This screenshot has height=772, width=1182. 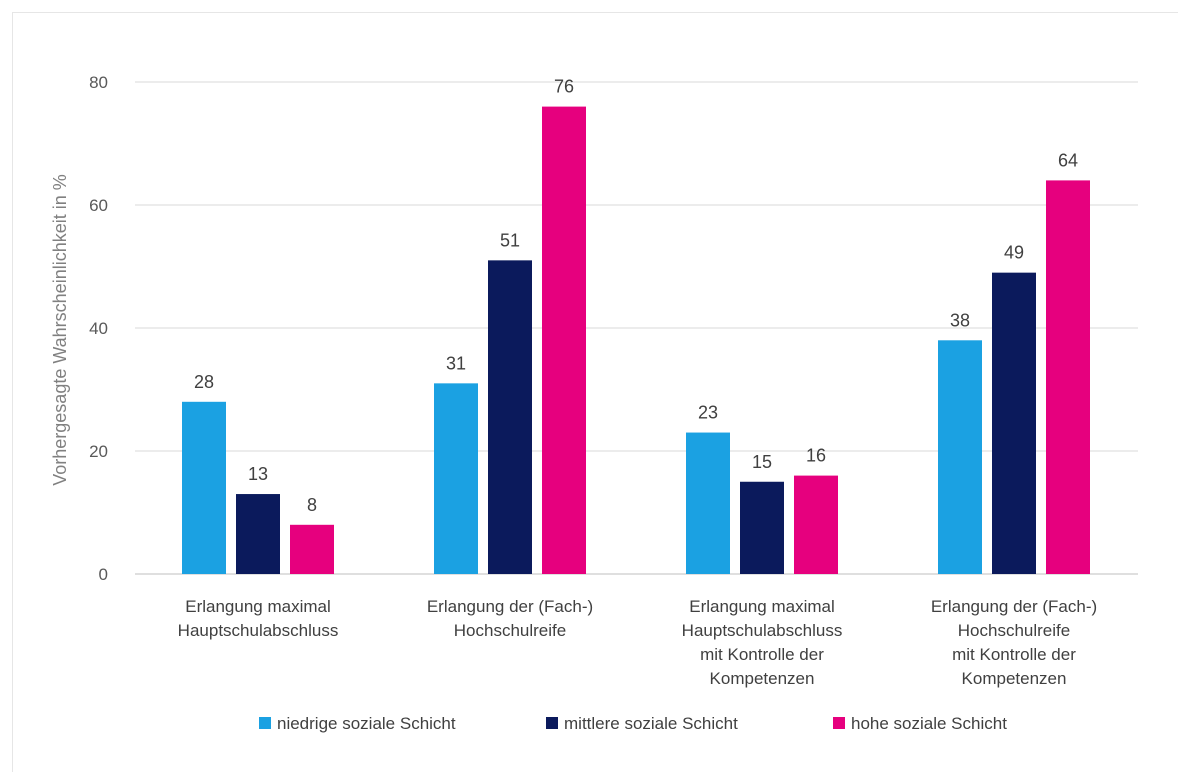 I want to click on y-tick-label: 40, so click(x=98, y=328).